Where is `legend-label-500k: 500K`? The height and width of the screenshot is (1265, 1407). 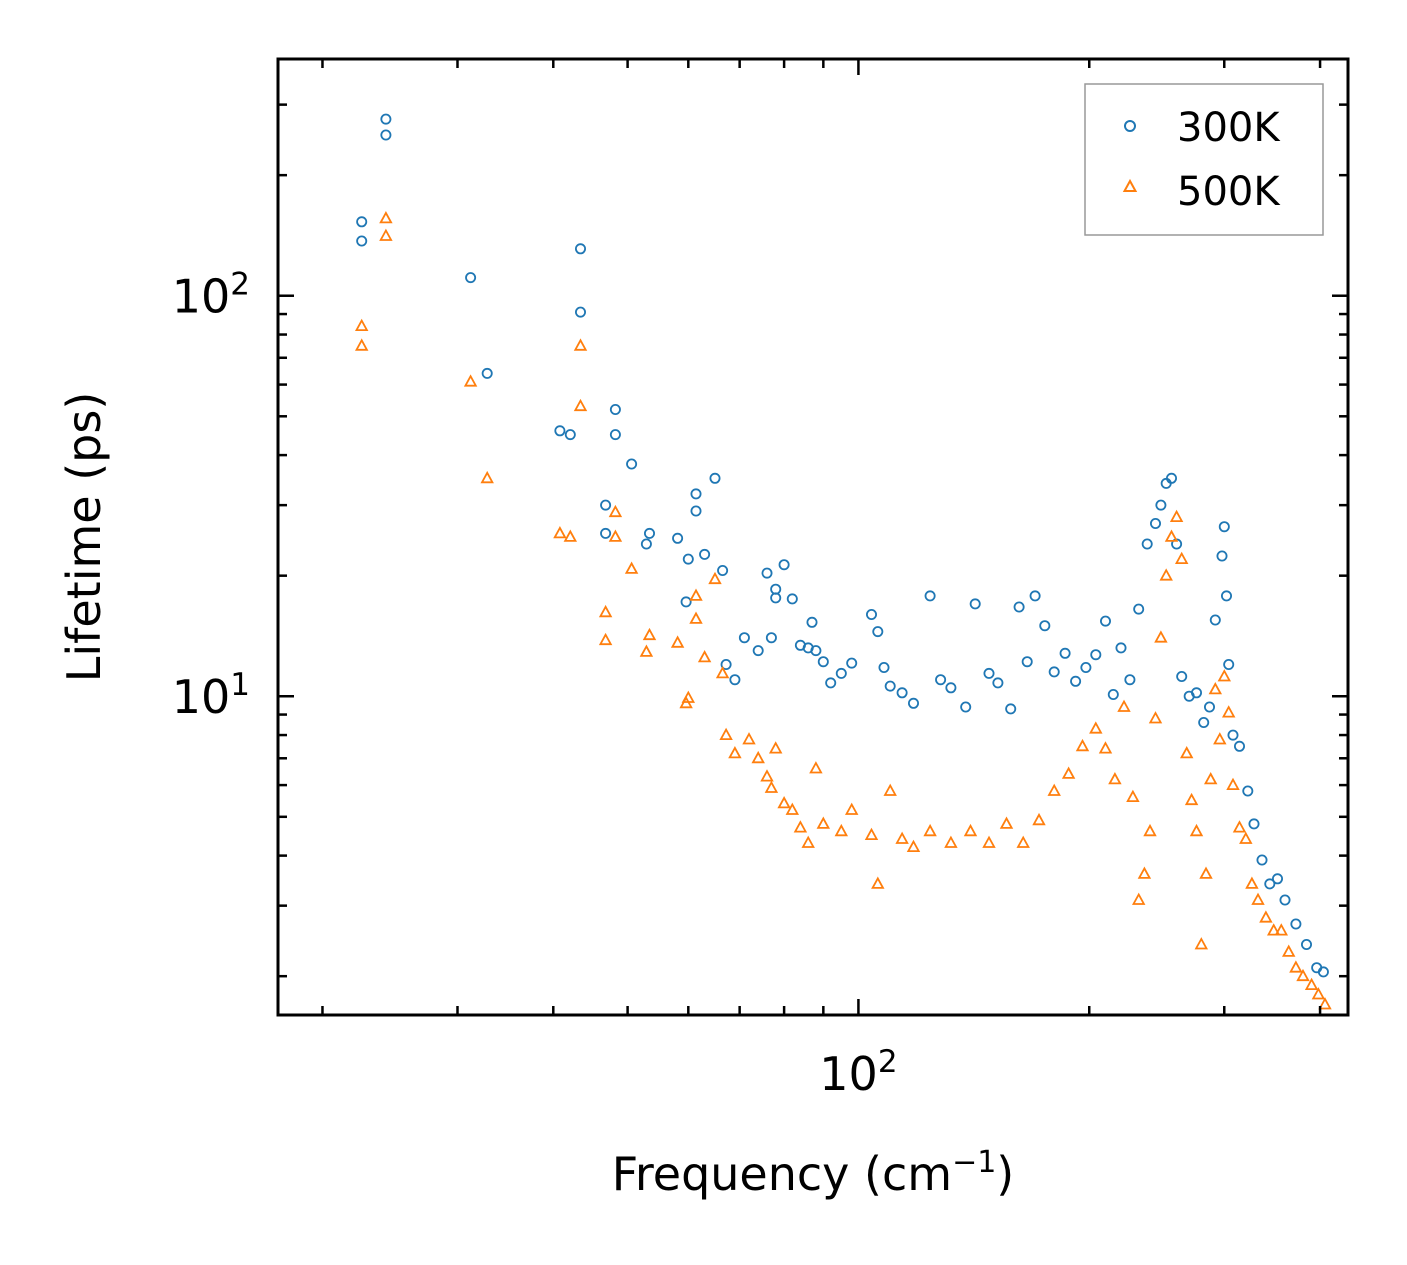 legend-label-500k: 500K is located at coordinates (1229, 192).